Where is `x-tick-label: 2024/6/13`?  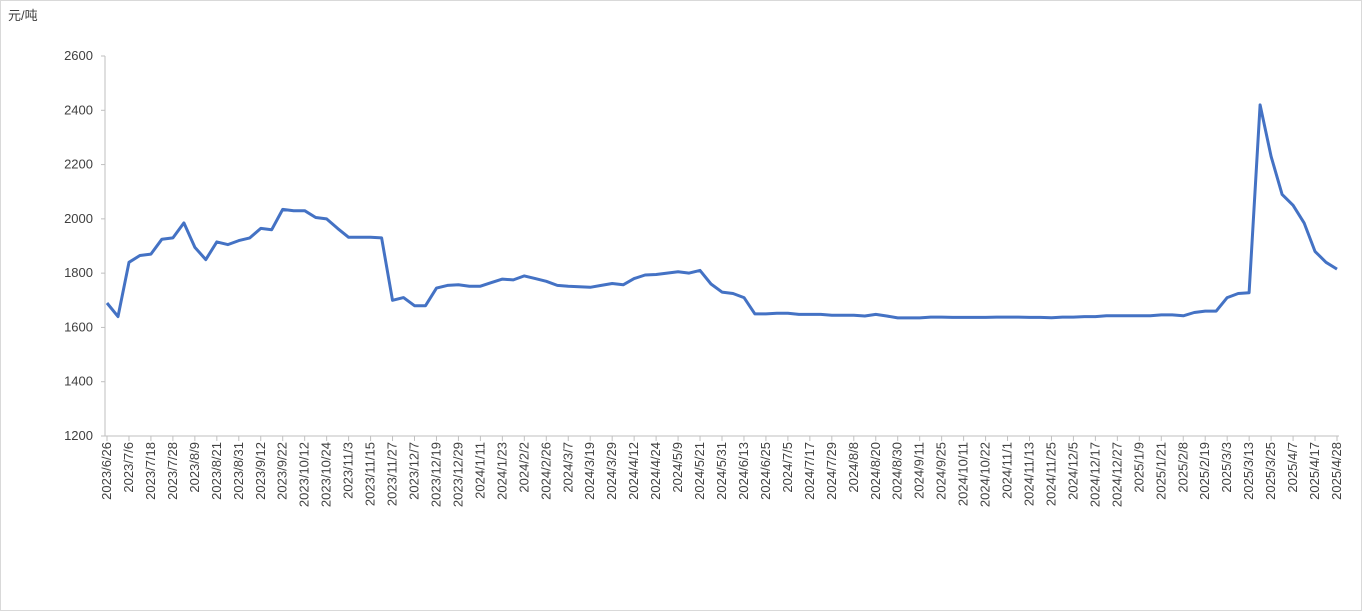
x-tick-label: 2024/6/13 is located at coordinates (743, 471).